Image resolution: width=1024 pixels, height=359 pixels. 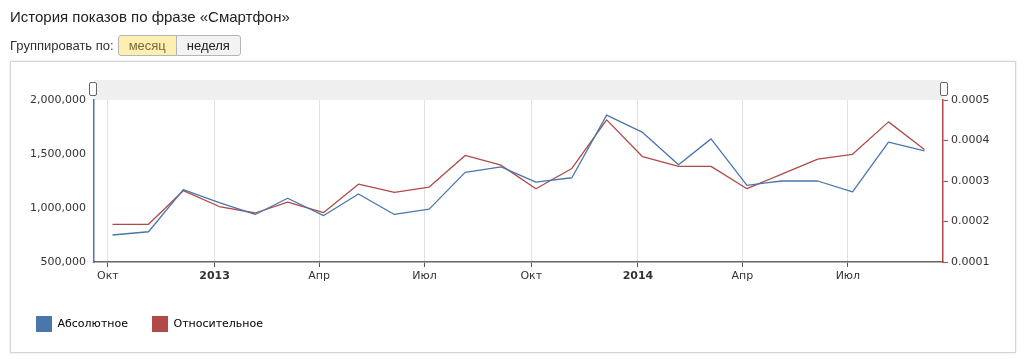 I want to click on y2-tick-label: 0.0002, so click(x=970, y=221).